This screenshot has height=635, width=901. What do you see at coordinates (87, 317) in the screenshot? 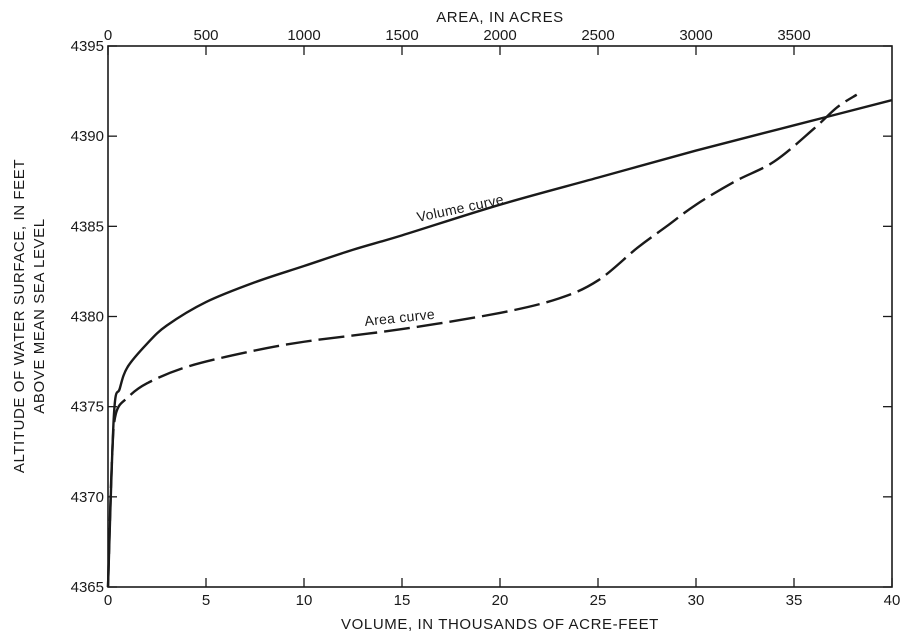
I see `y-tick-label: 4380` at bounding box center [87, 317].